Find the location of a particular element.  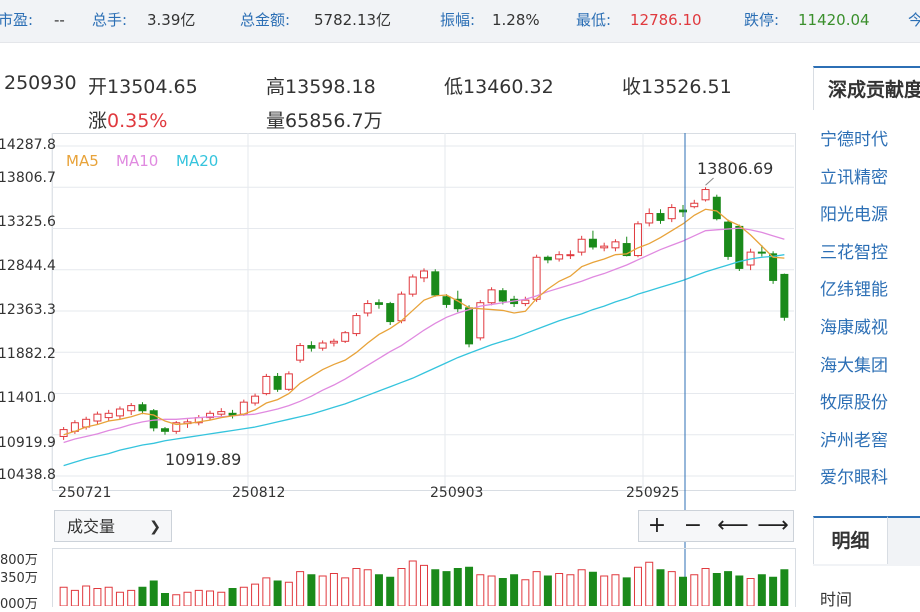

stock-link: 宁德时代 is located at coordinates (854, 140).